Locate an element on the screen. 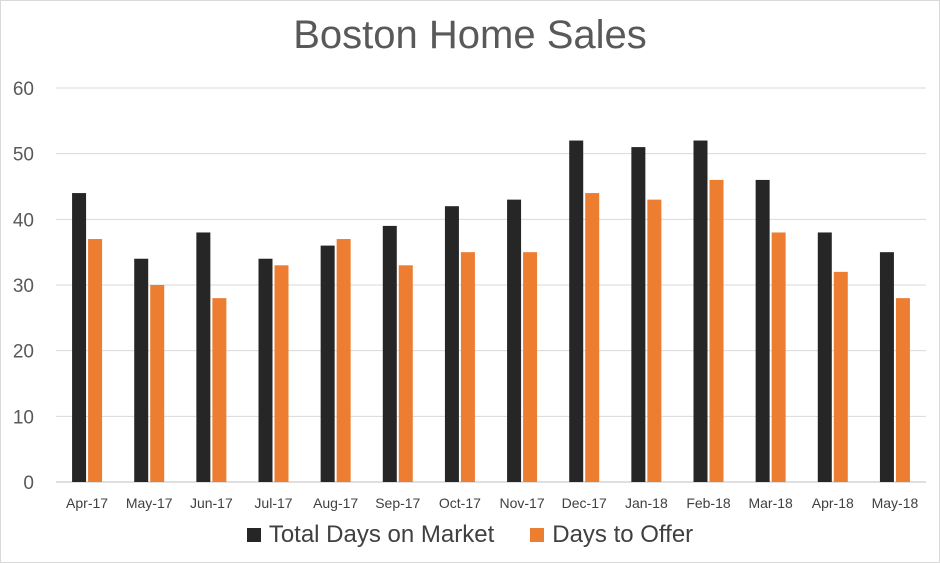  y-tick-label: 20 is located at coordinates (23, 352).